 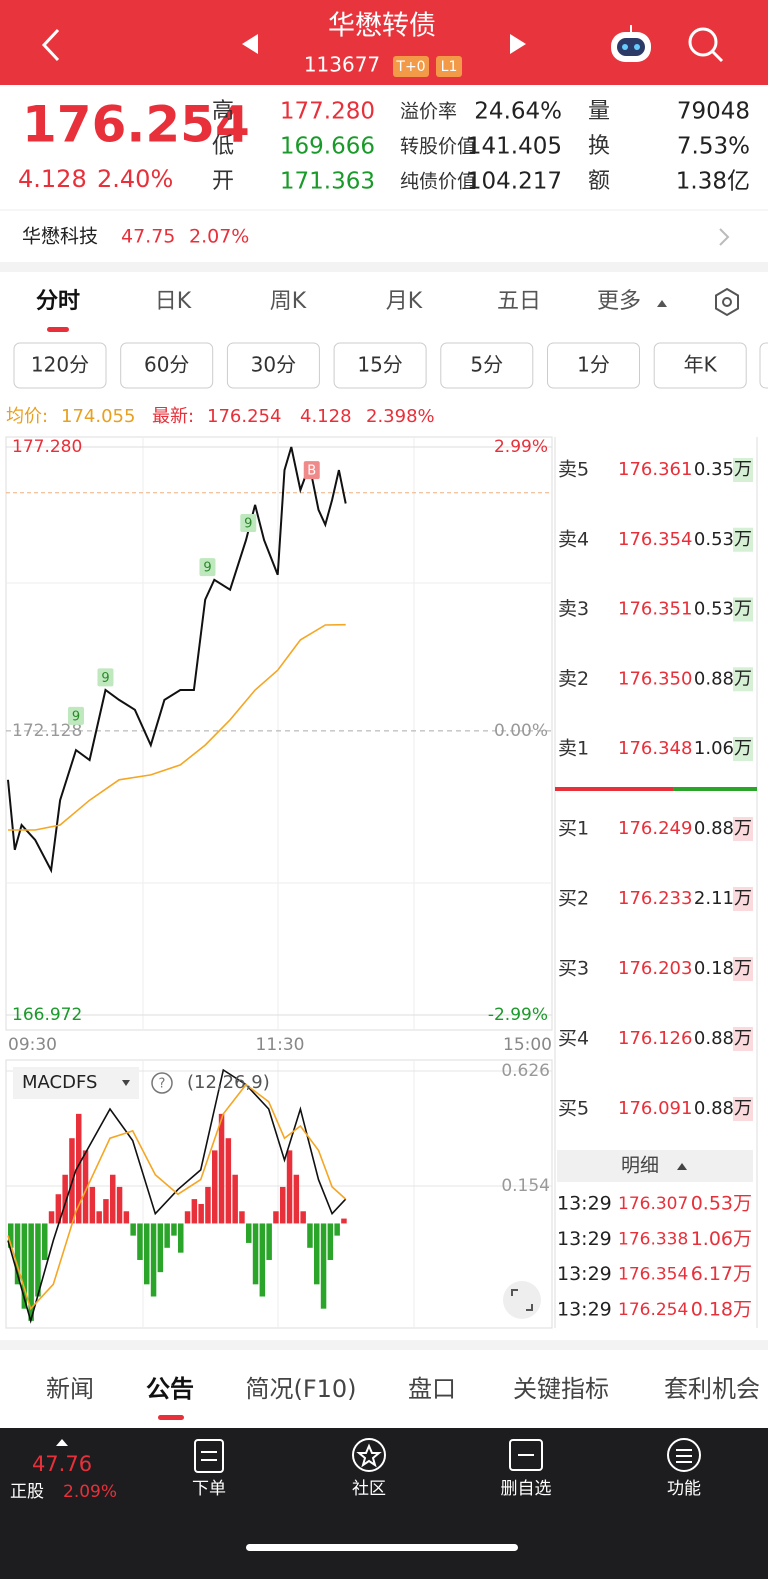 What do you see at coordinates (526, 1489) in the screenshot?
I see `nav-item: 删自选` at bounding box center [526, 1489].